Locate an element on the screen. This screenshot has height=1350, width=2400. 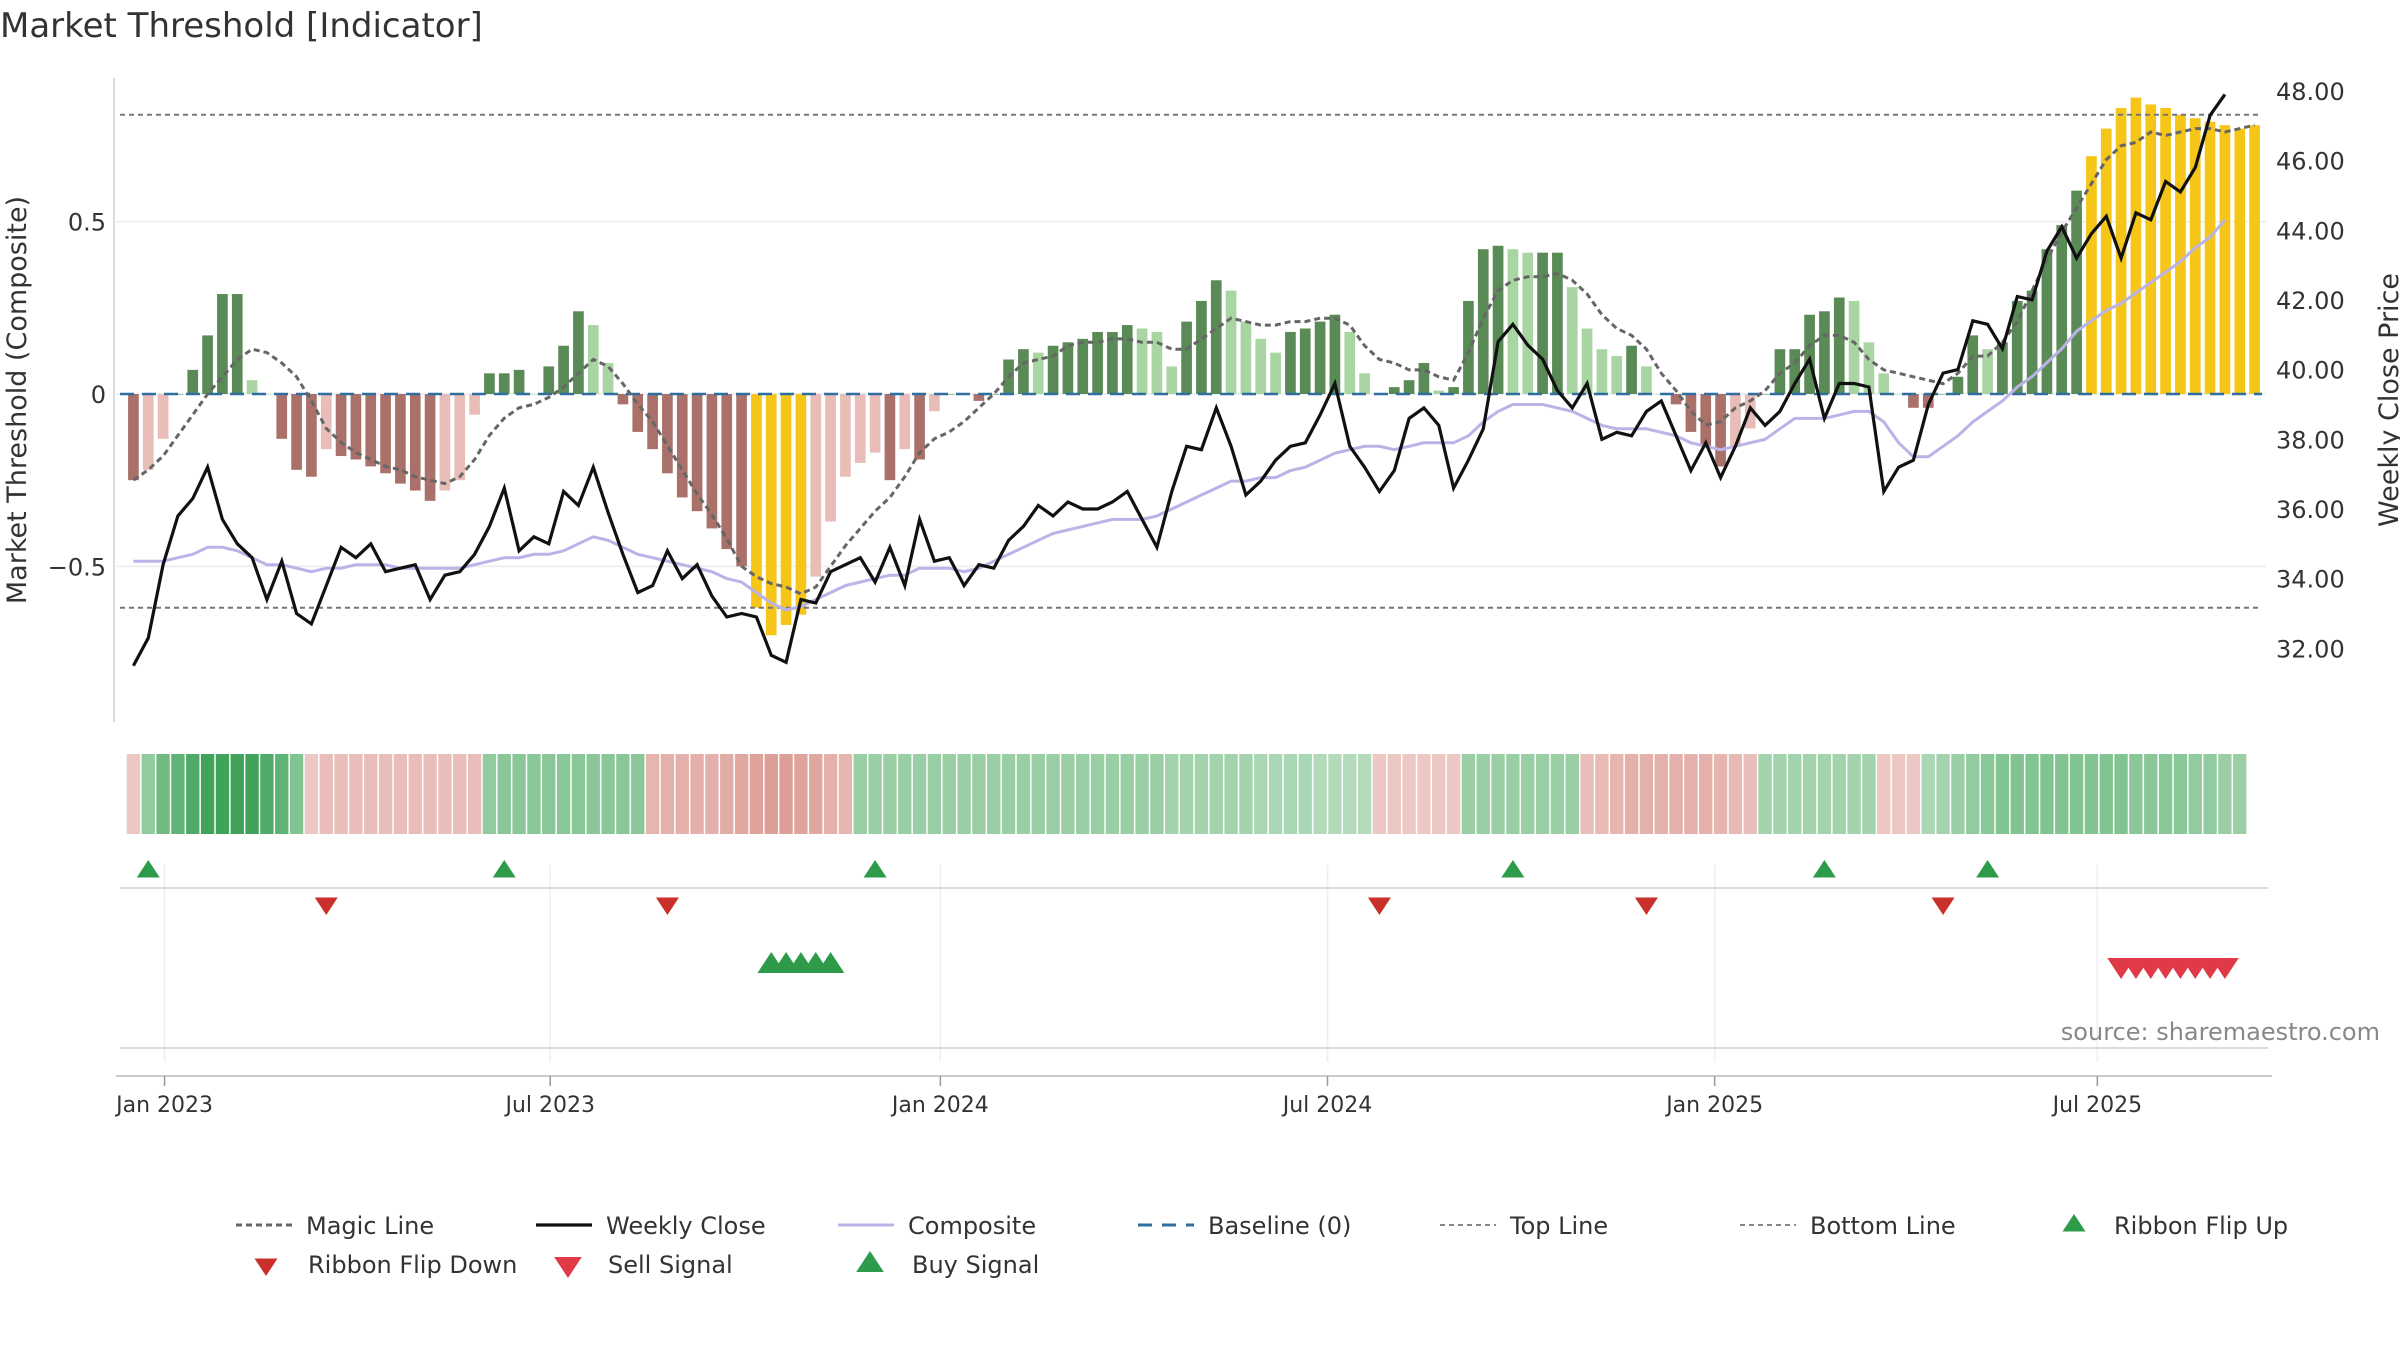
legend-label: Magic Line is located at coordinates (370, 1226).